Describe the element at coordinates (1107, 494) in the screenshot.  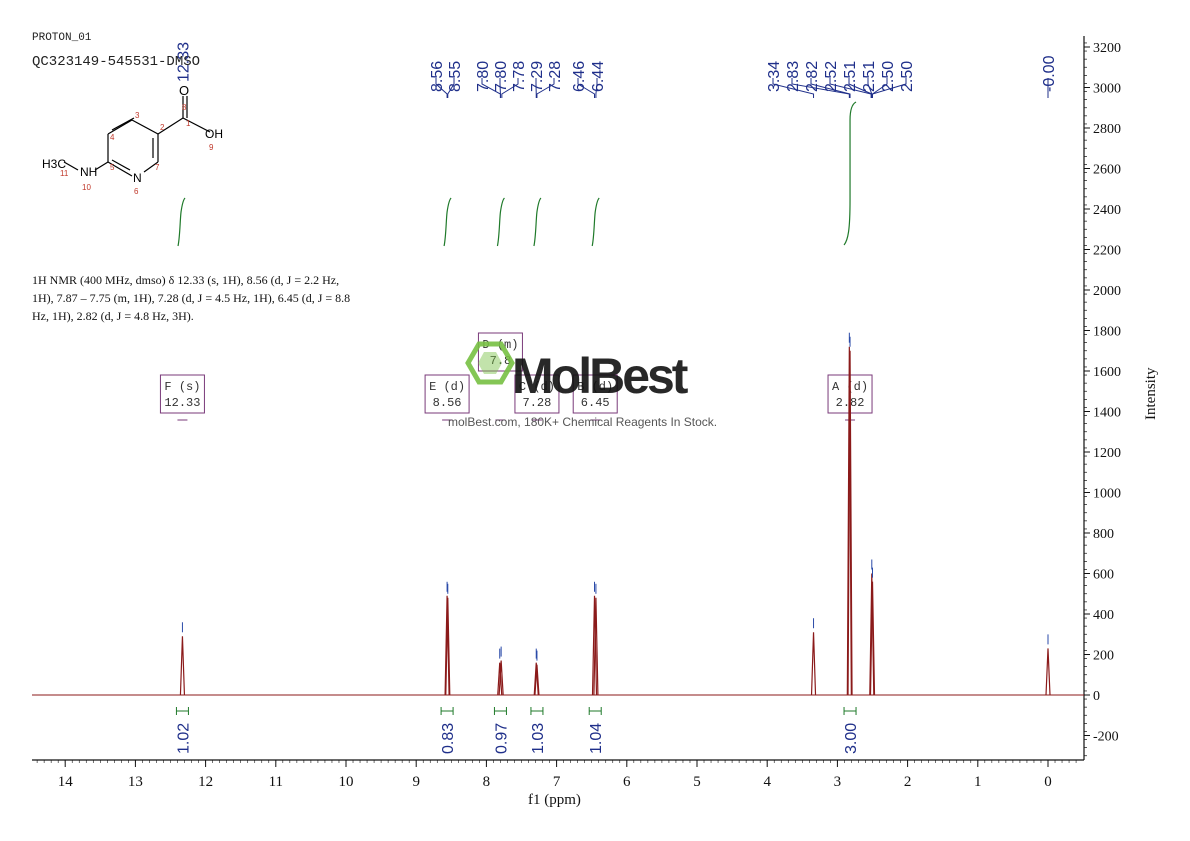
I see `y-tick-label: 1000` at that location.